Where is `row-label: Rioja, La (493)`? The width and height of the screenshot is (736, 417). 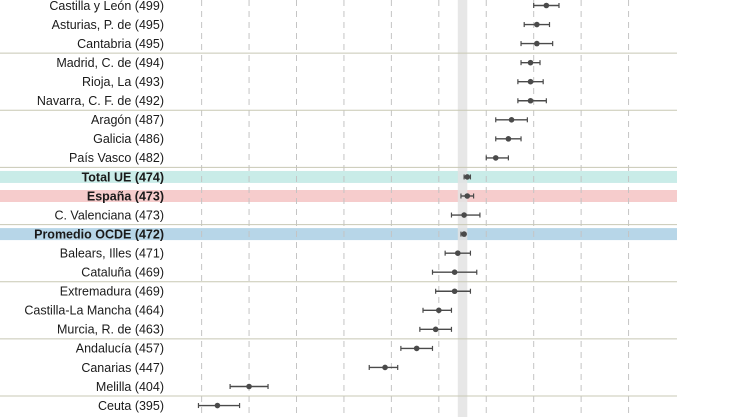 row-label: Rioja, La (493) is located at coordinates (123, 82).